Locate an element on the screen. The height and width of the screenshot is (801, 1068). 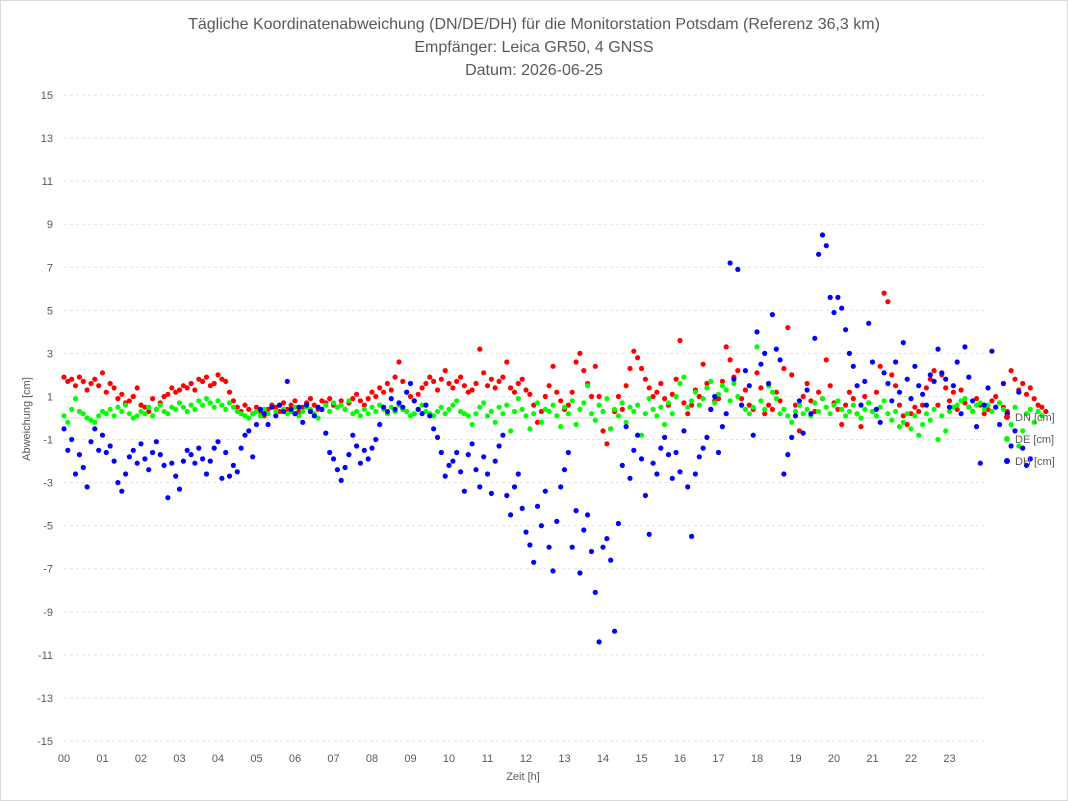
y-tick-label: -11 is located at coordinates (45, 656).